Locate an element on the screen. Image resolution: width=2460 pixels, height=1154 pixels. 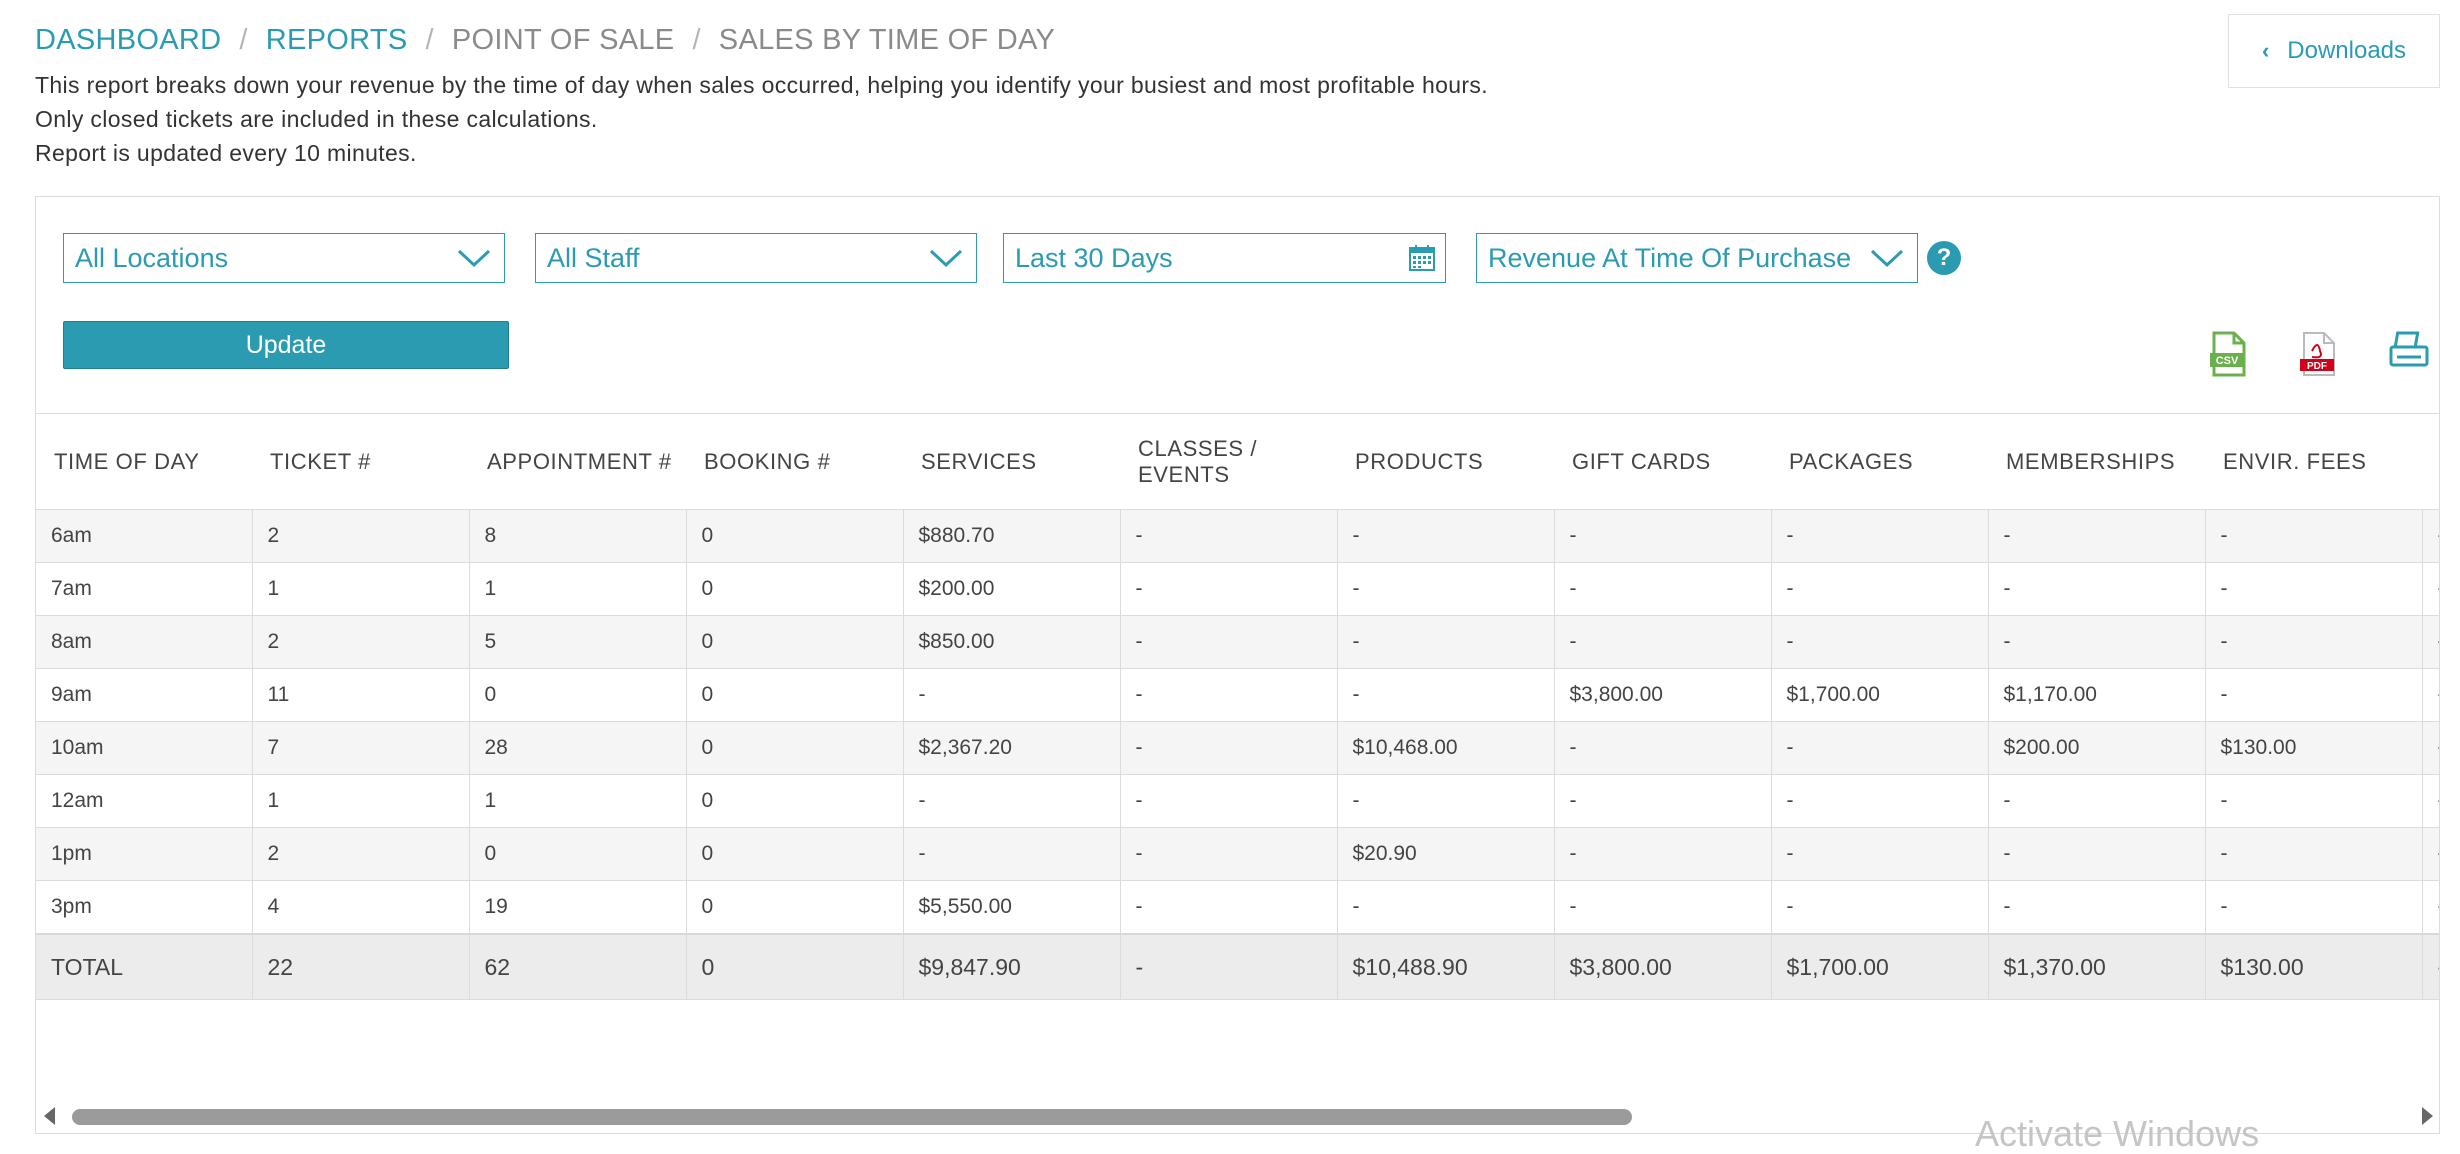
breadcrumb-reports-link: REPORTS is located at coordinates (336, 40).